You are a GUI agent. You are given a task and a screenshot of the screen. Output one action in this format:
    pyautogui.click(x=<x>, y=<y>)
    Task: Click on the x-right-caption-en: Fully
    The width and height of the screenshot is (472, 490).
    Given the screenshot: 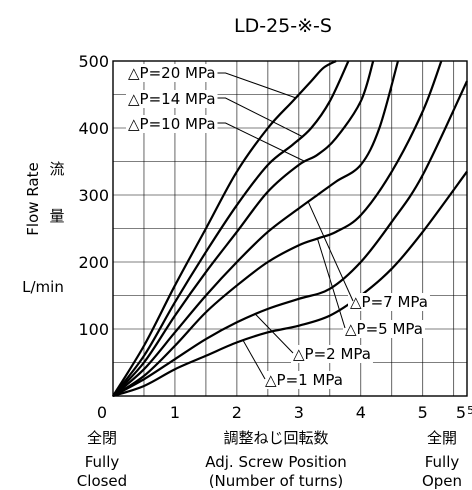 What is the action you would take?
    pyautogui.click(x=442, y=462)
    